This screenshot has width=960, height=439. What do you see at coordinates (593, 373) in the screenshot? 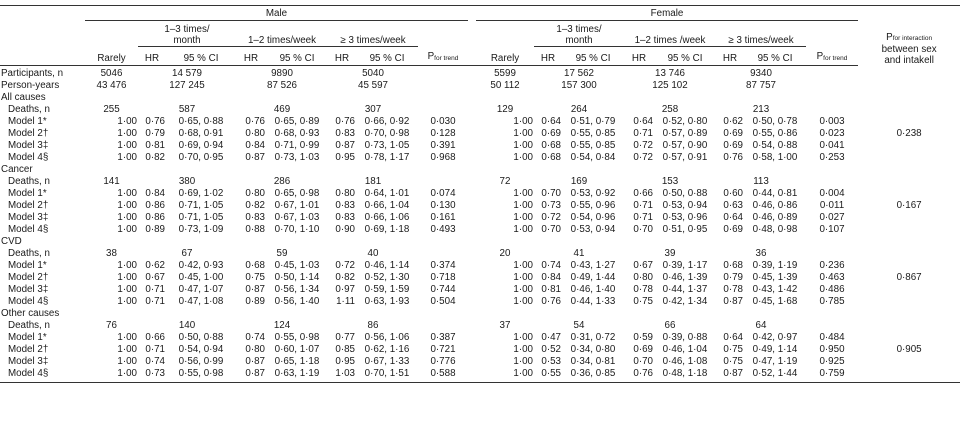
I see `female-ci-1-3-month: 0·36, 0·85` at bounding box center [593, 373].